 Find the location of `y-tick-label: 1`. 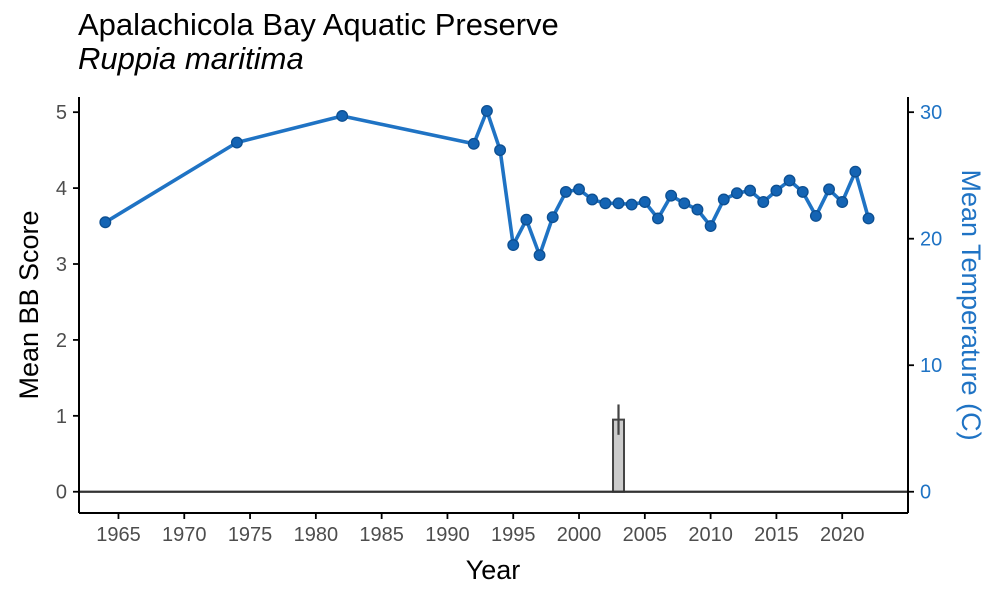

y-tick-label: 1 is located at coordinates (61, 417).